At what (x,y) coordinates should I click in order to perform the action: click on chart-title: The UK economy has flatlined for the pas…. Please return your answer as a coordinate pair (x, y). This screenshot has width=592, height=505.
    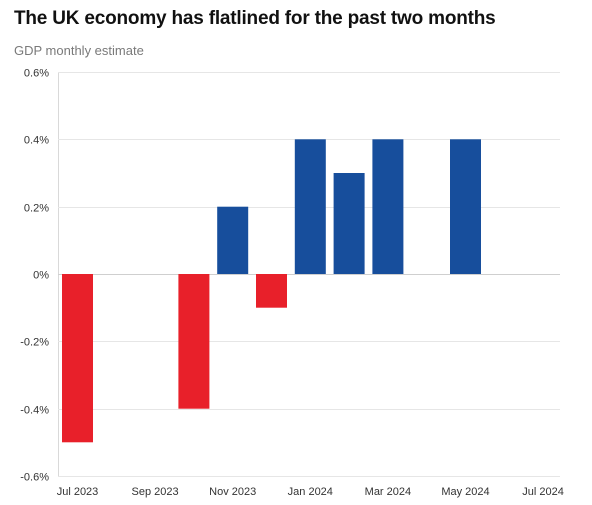
    Looking at the image, I should click on (255, 18).